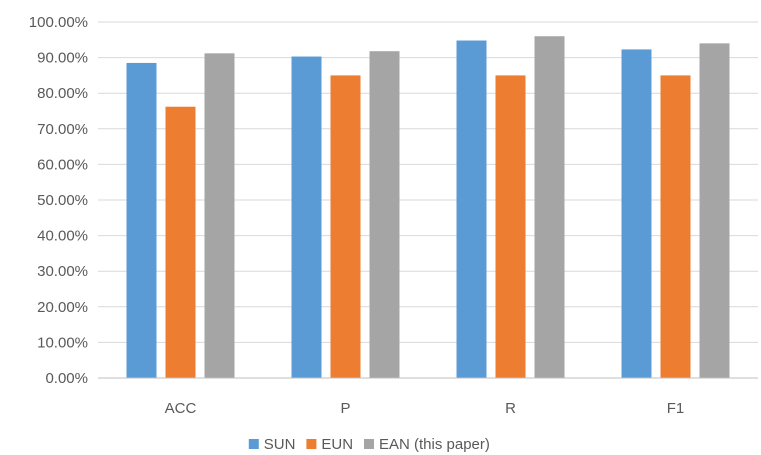  Describe the element at coordinates (471, 209) in the screenshot. I see `bar-sun-r` at that location.